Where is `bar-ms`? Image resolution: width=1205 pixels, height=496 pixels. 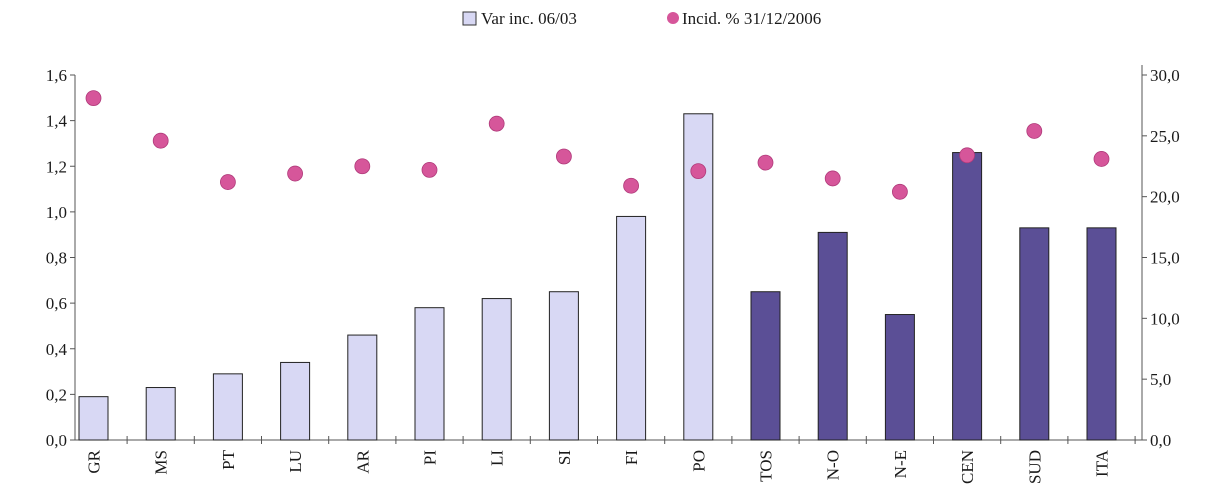
bar-ms is located at coordinates (160, 414).